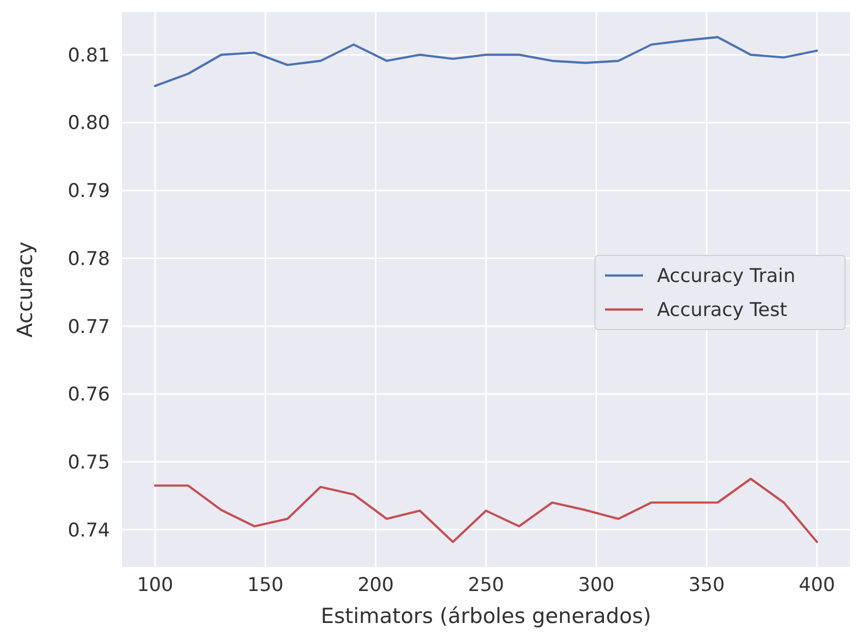  Describe the element at coordinates (89, 259) in the screenshot. I see `y-tick-label: 0.78` at that location.